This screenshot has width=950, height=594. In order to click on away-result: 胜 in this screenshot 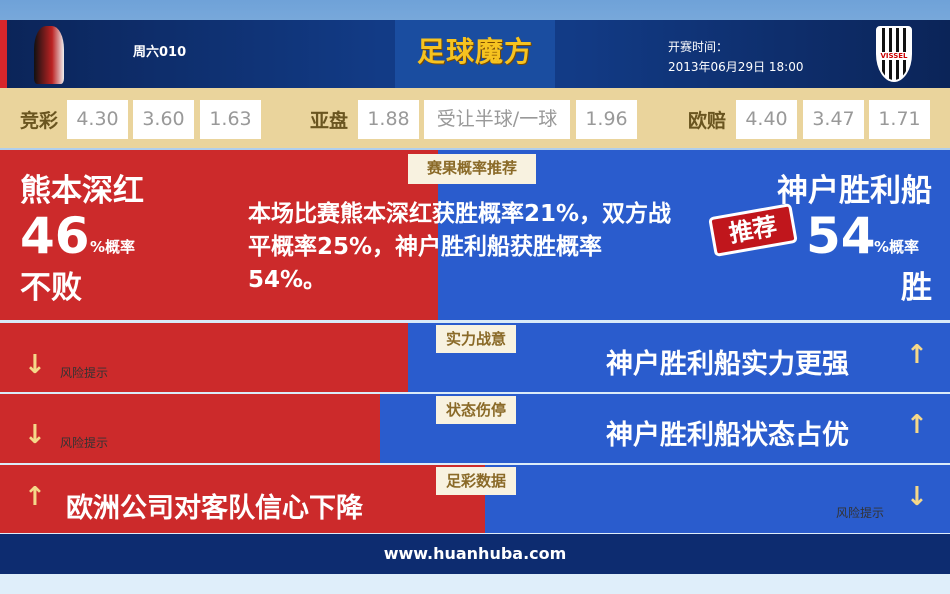, I will do `click(916, 288)`.